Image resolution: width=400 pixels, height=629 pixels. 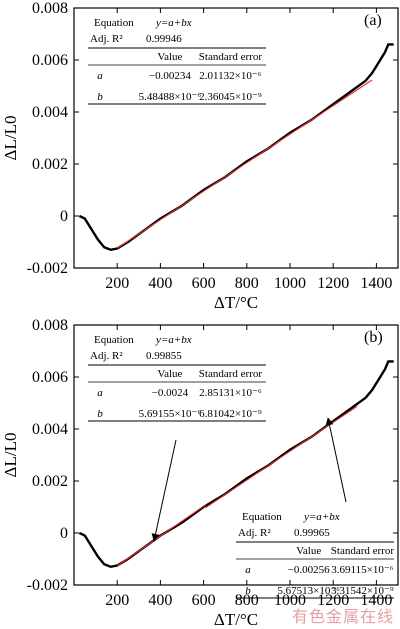 I want to click on param-value: 5.69155×10⁻⁶, so click(x=170, y=414).